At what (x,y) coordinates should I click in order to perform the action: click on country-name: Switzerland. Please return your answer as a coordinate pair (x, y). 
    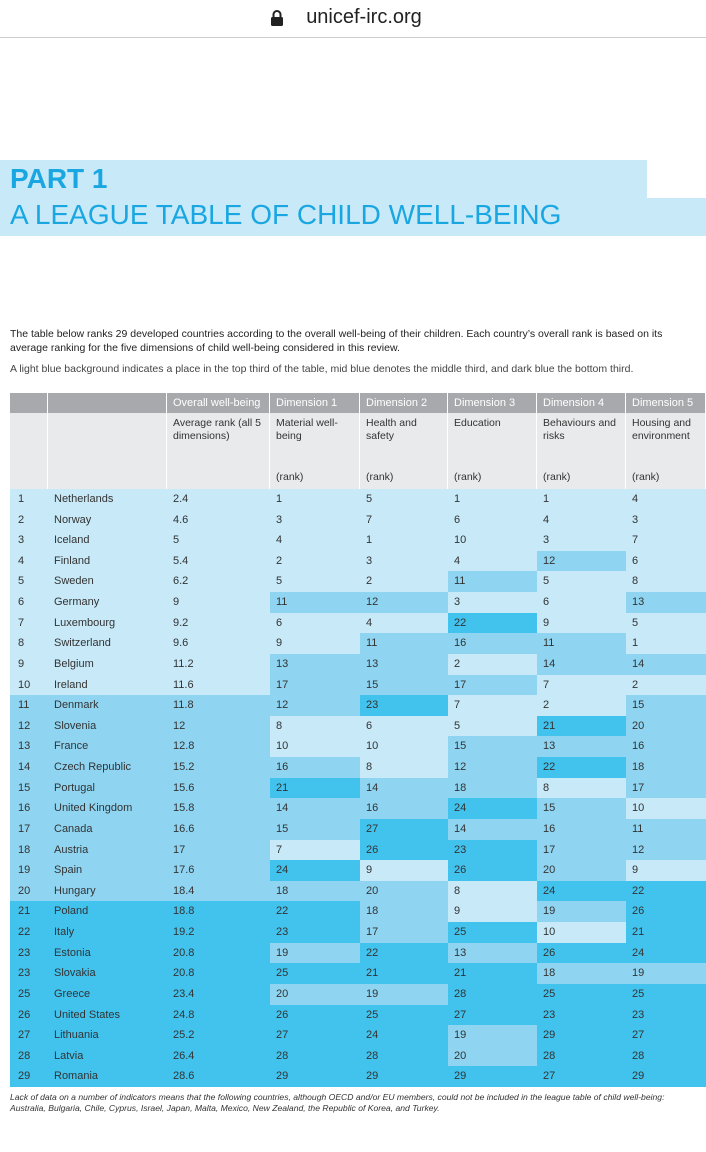
    Looking at the image, I should click on (107, 644).